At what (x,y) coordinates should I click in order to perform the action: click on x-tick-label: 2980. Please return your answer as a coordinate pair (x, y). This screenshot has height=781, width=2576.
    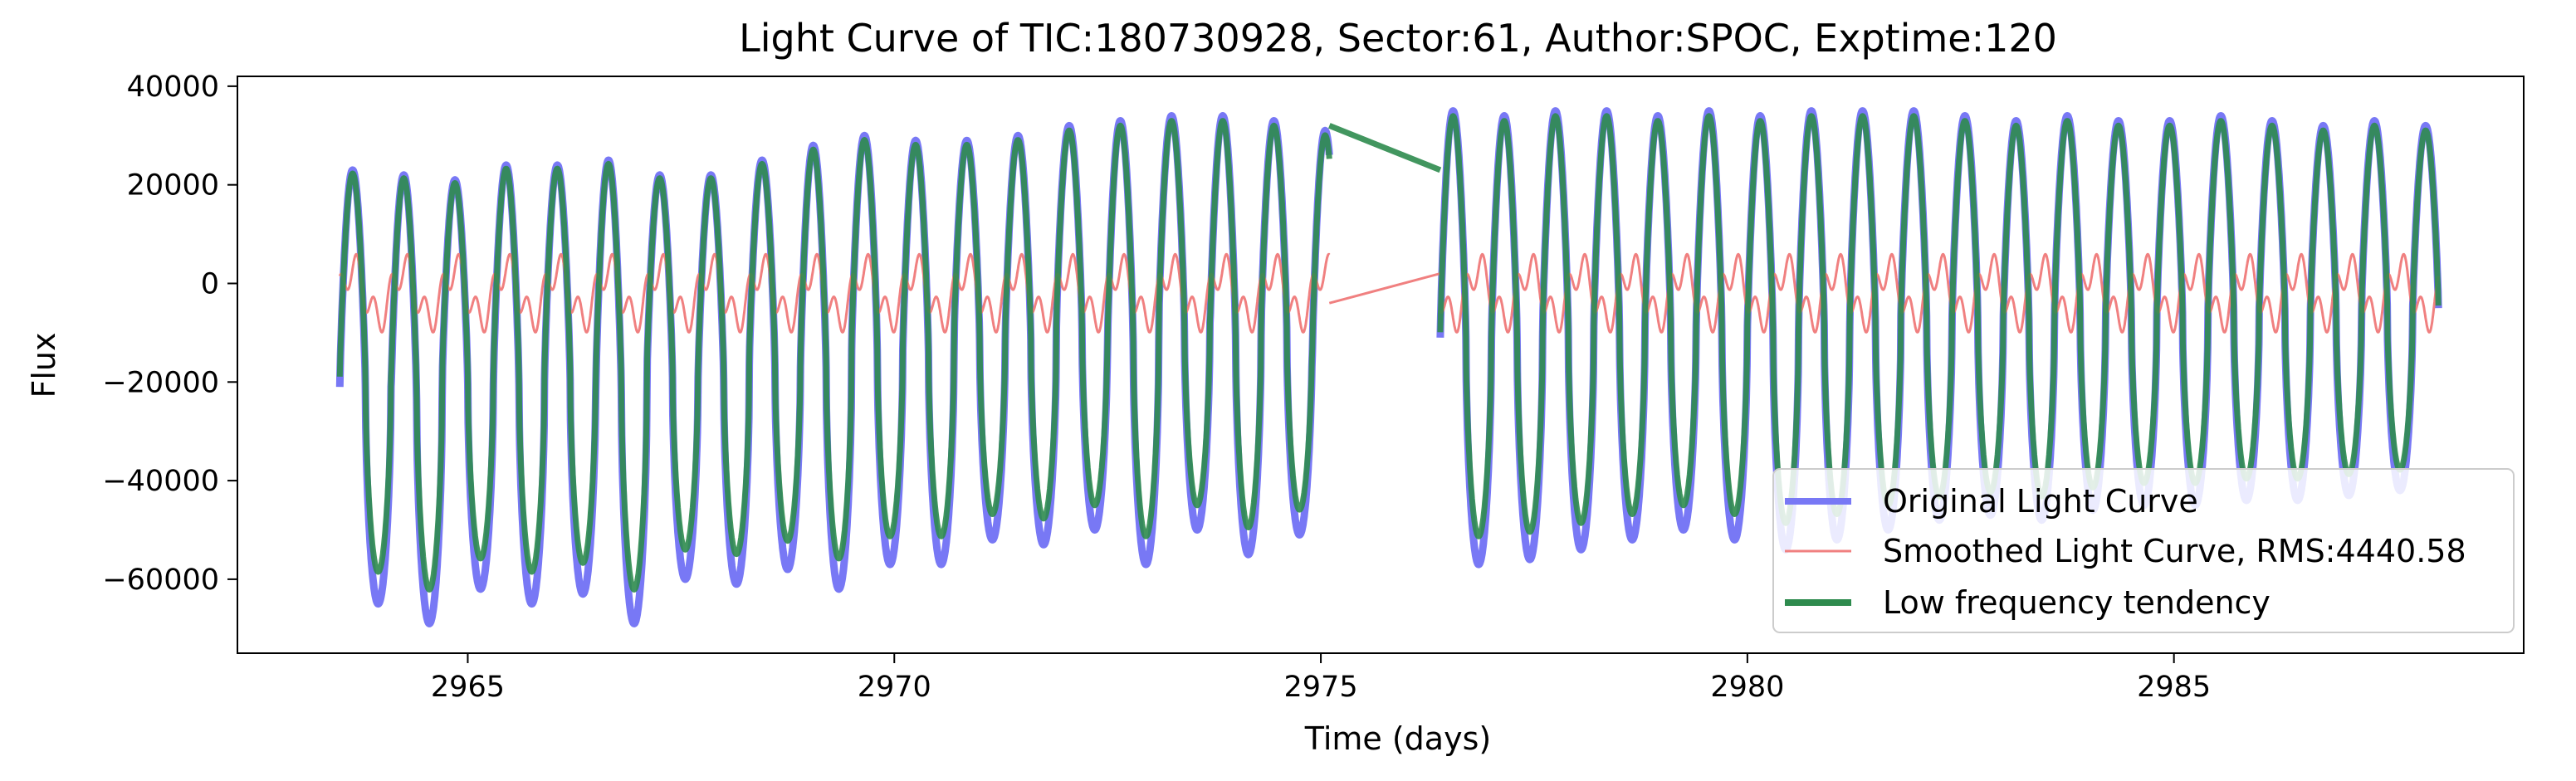
    Looking at the image, I should click on (1747, 687).